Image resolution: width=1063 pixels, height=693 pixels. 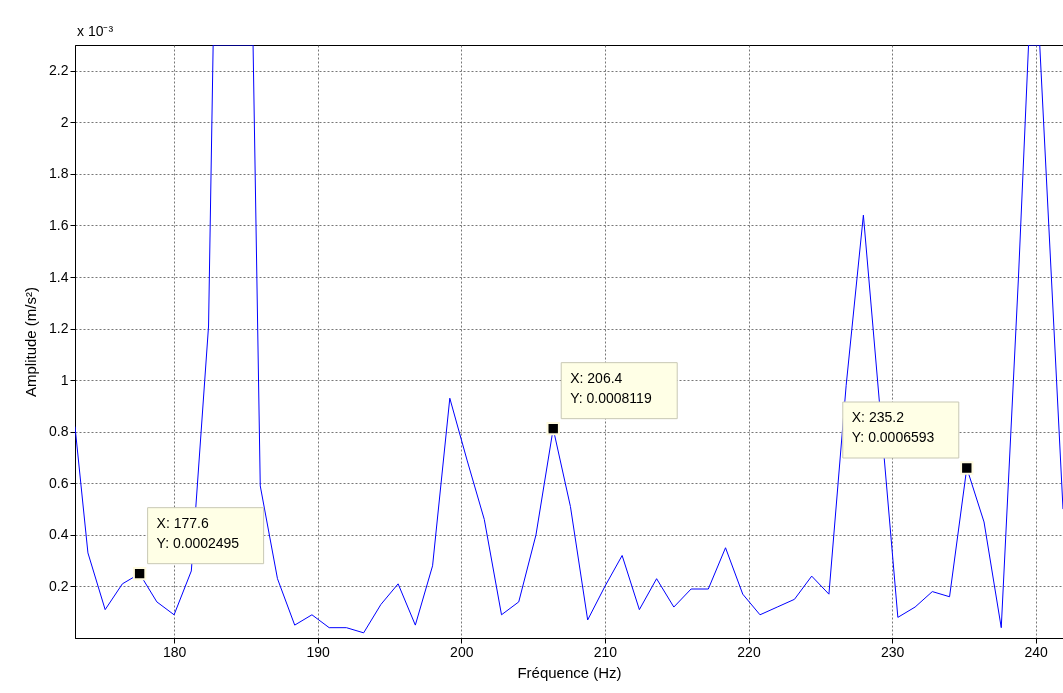 I want to click on x-tick-label: 220, so click(x=749, y=651).